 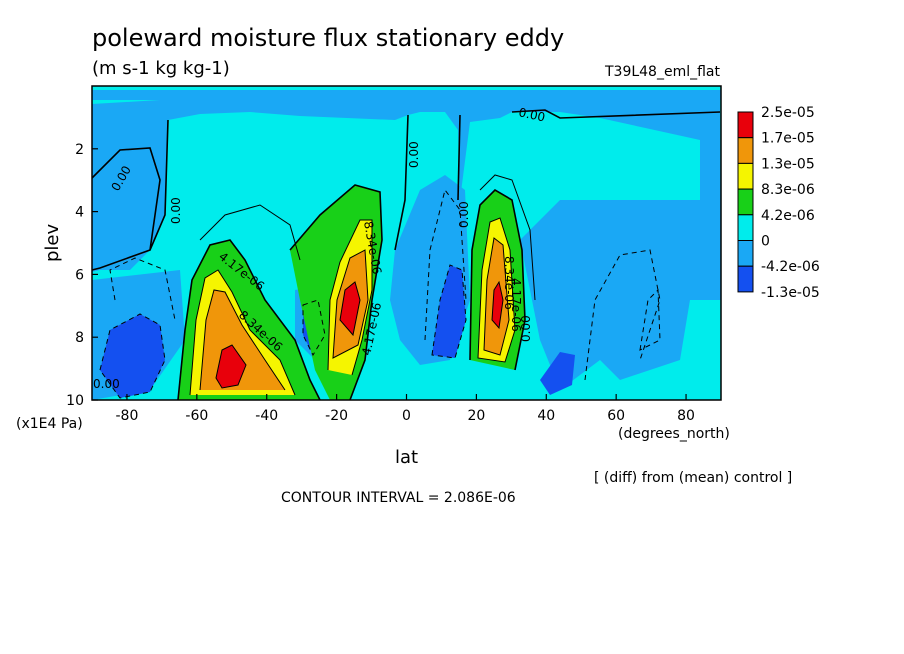 What do you see at coordinates (788, 190) in the screenshot?
I see `colorbar-label: 8.3e-06` at bounding box center [788, 190].